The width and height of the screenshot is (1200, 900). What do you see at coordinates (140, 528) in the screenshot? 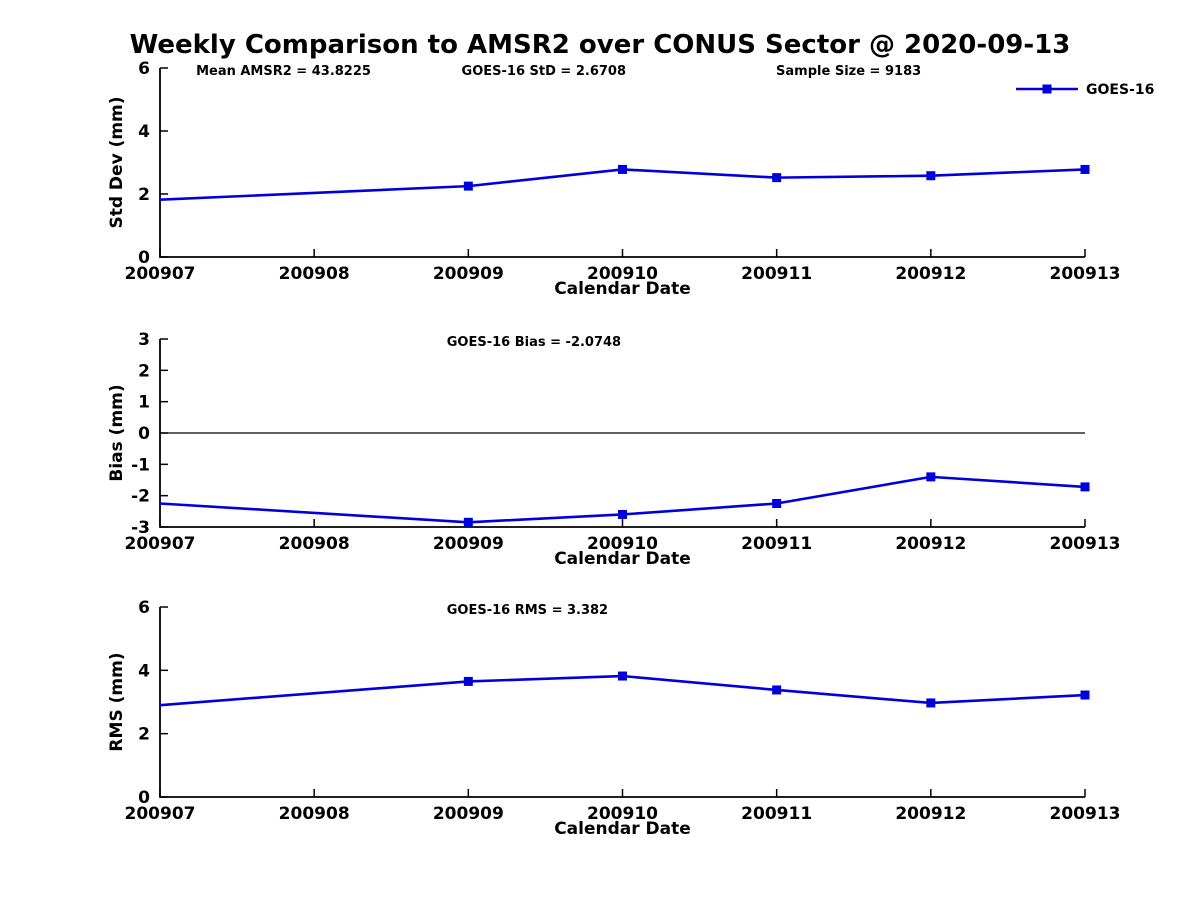
I see `y-tick-label: -3` at bounding box center [140, 528].